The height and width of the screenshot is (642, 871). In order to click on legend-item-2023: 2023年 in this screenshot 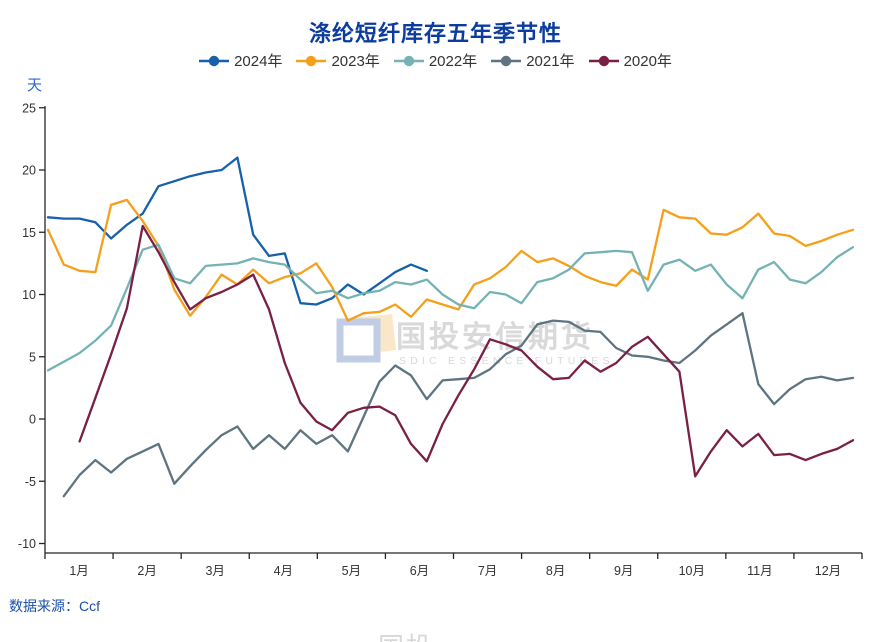, I will do `click(338, 60)`.